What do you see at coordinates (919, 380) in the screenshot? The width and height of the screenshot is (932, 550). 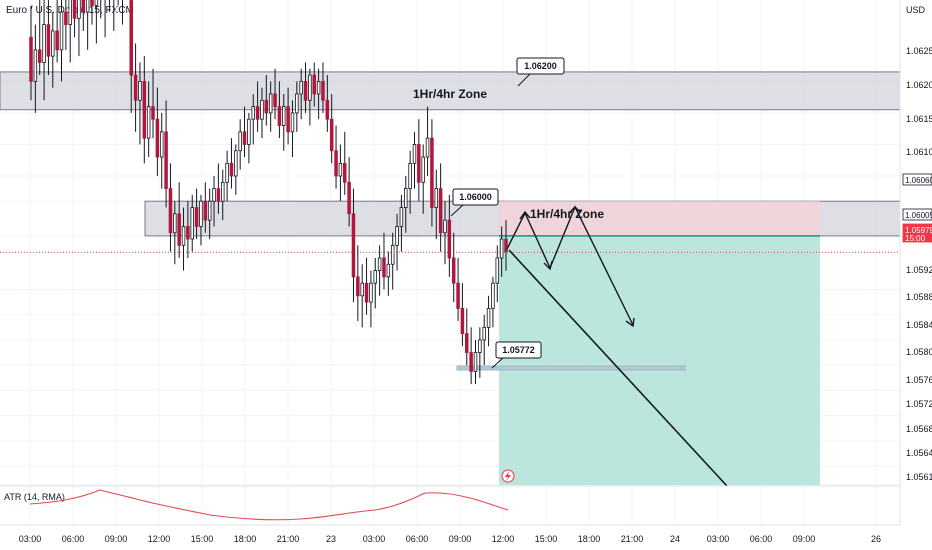 I see `price-tick-label: 1.05760` at bounding box center [919, 380].